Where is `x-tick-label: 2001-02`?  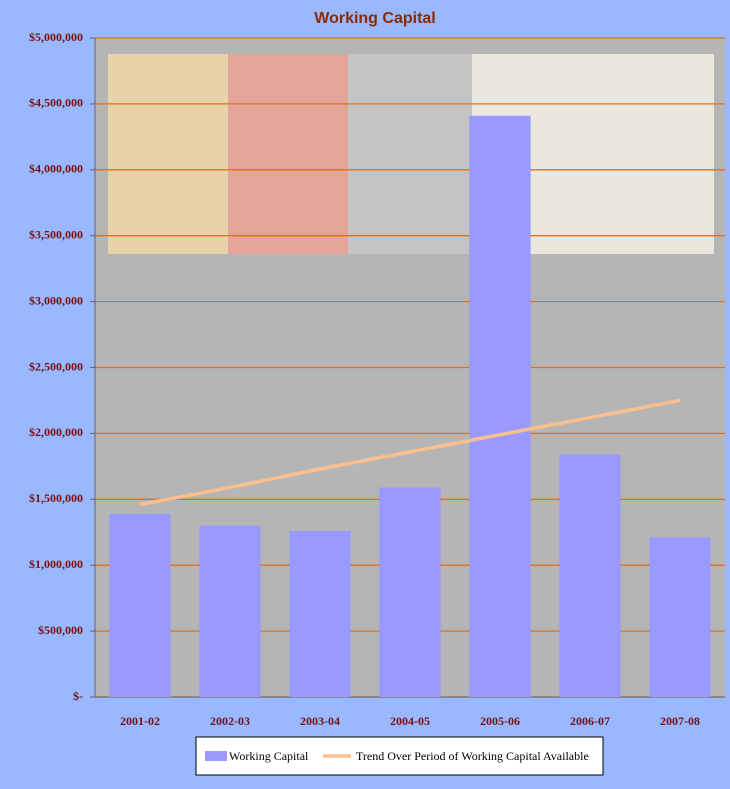 x-tick-label: 2001-02 is located at coordinates (140, 721).